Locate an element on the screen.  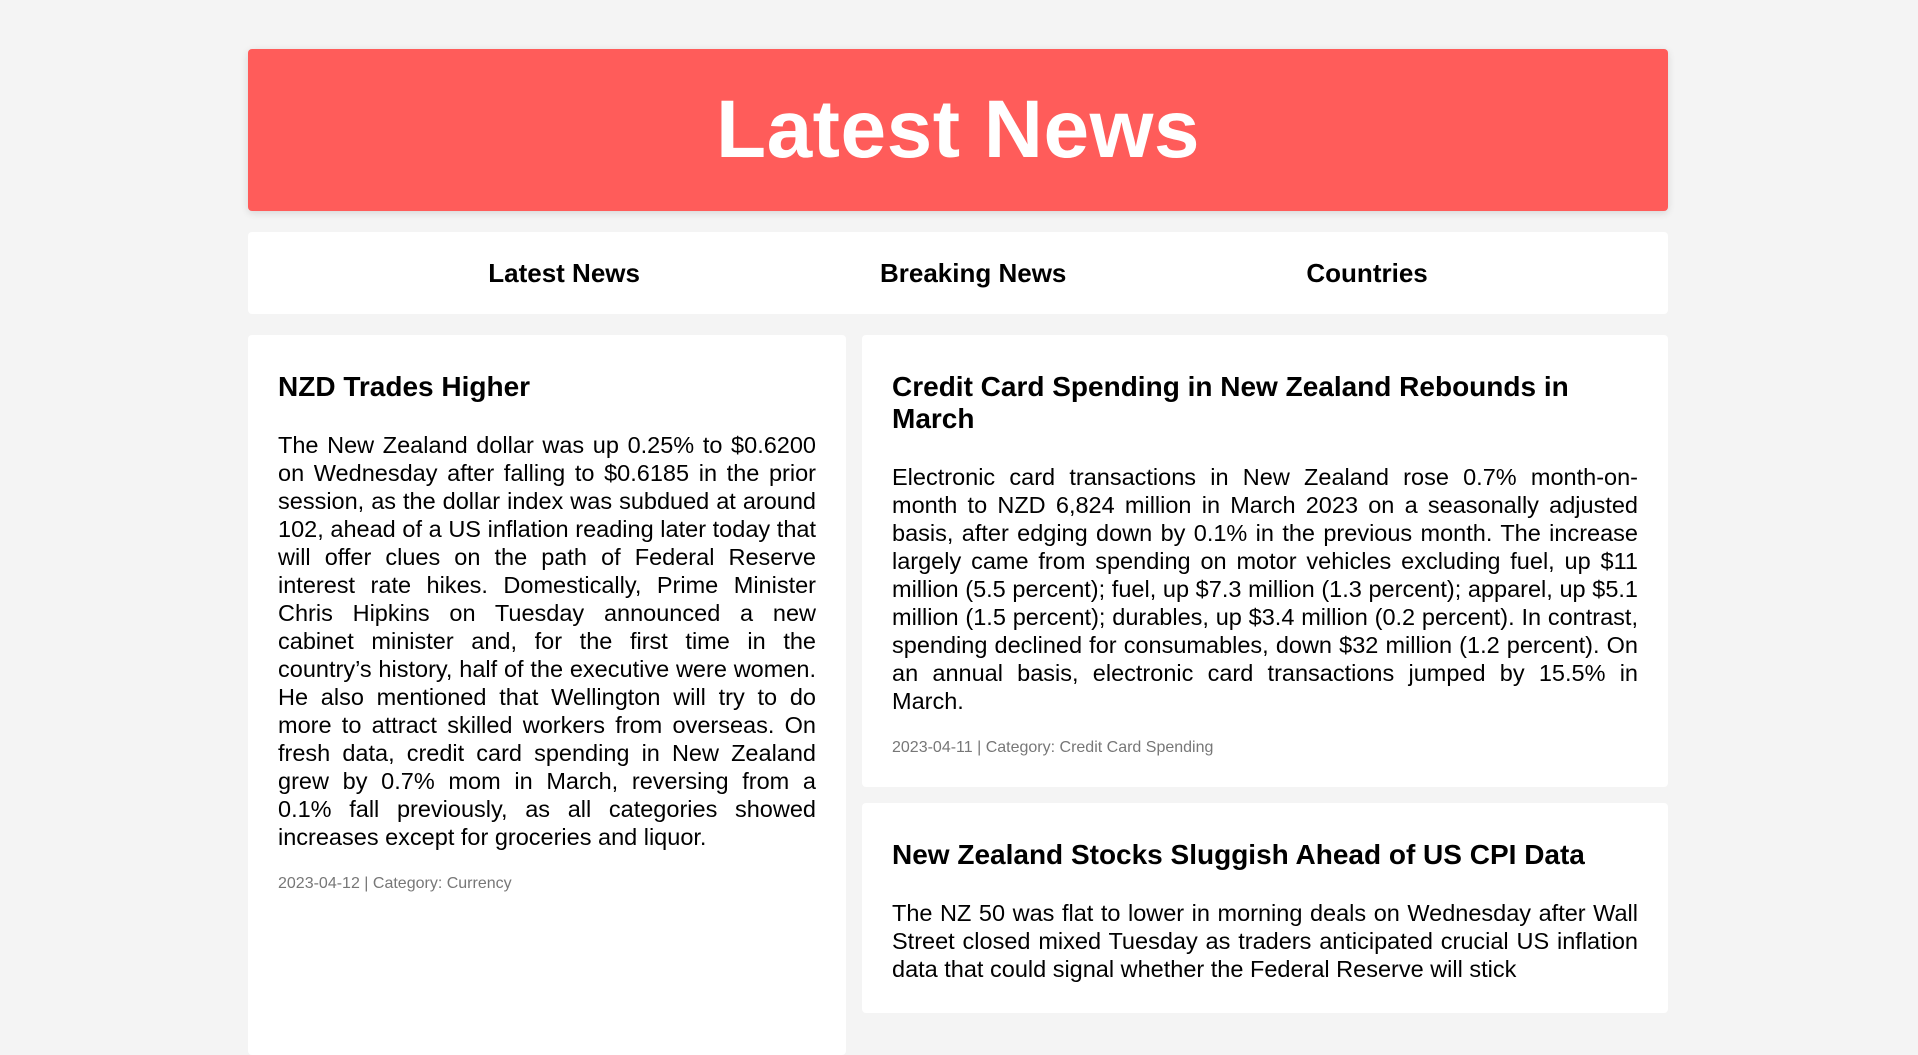
nav-item-breaking-news: Breaking News is located at coordinates (973, 272).